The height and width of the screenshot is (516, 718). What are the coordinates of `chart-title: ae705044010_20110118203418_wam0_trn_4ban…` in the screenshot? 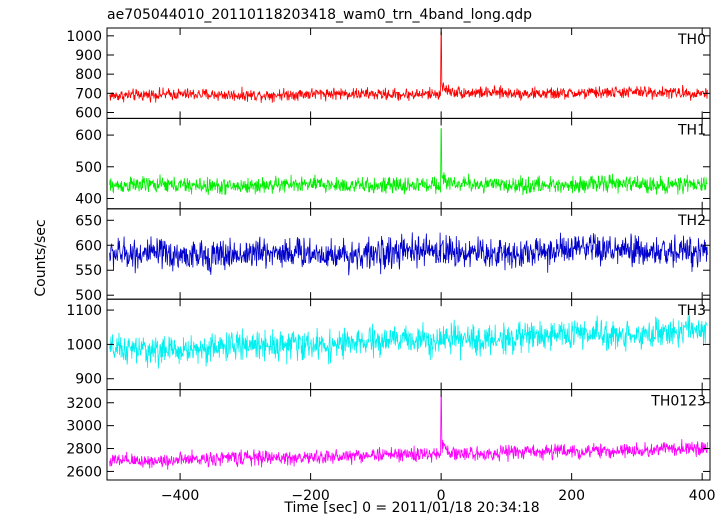 It's located at (319, 15).